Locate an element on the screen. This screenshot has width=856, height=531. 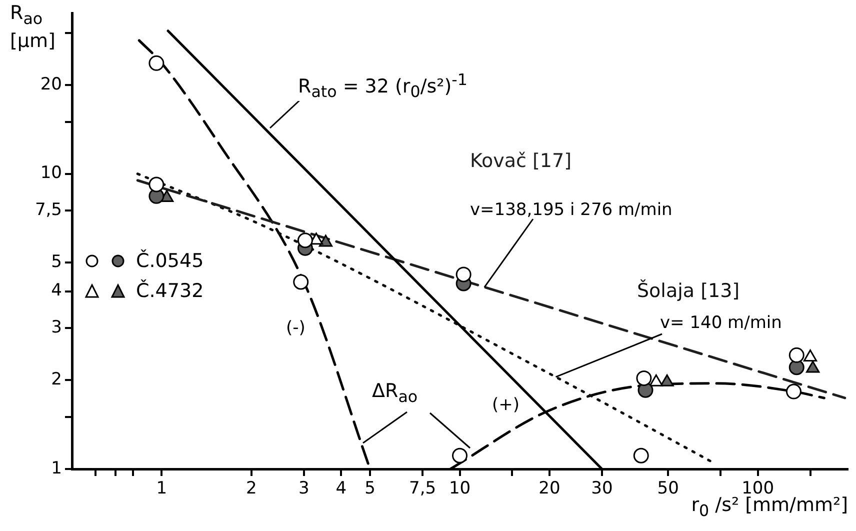
x-tick-label: 7,5 is located at coordinates (422, 488).